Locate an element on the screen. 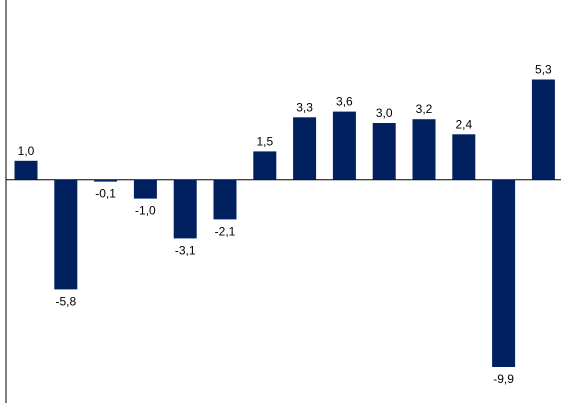  bar-value-label-12: 2,4 is located at coordinates (463, 124).